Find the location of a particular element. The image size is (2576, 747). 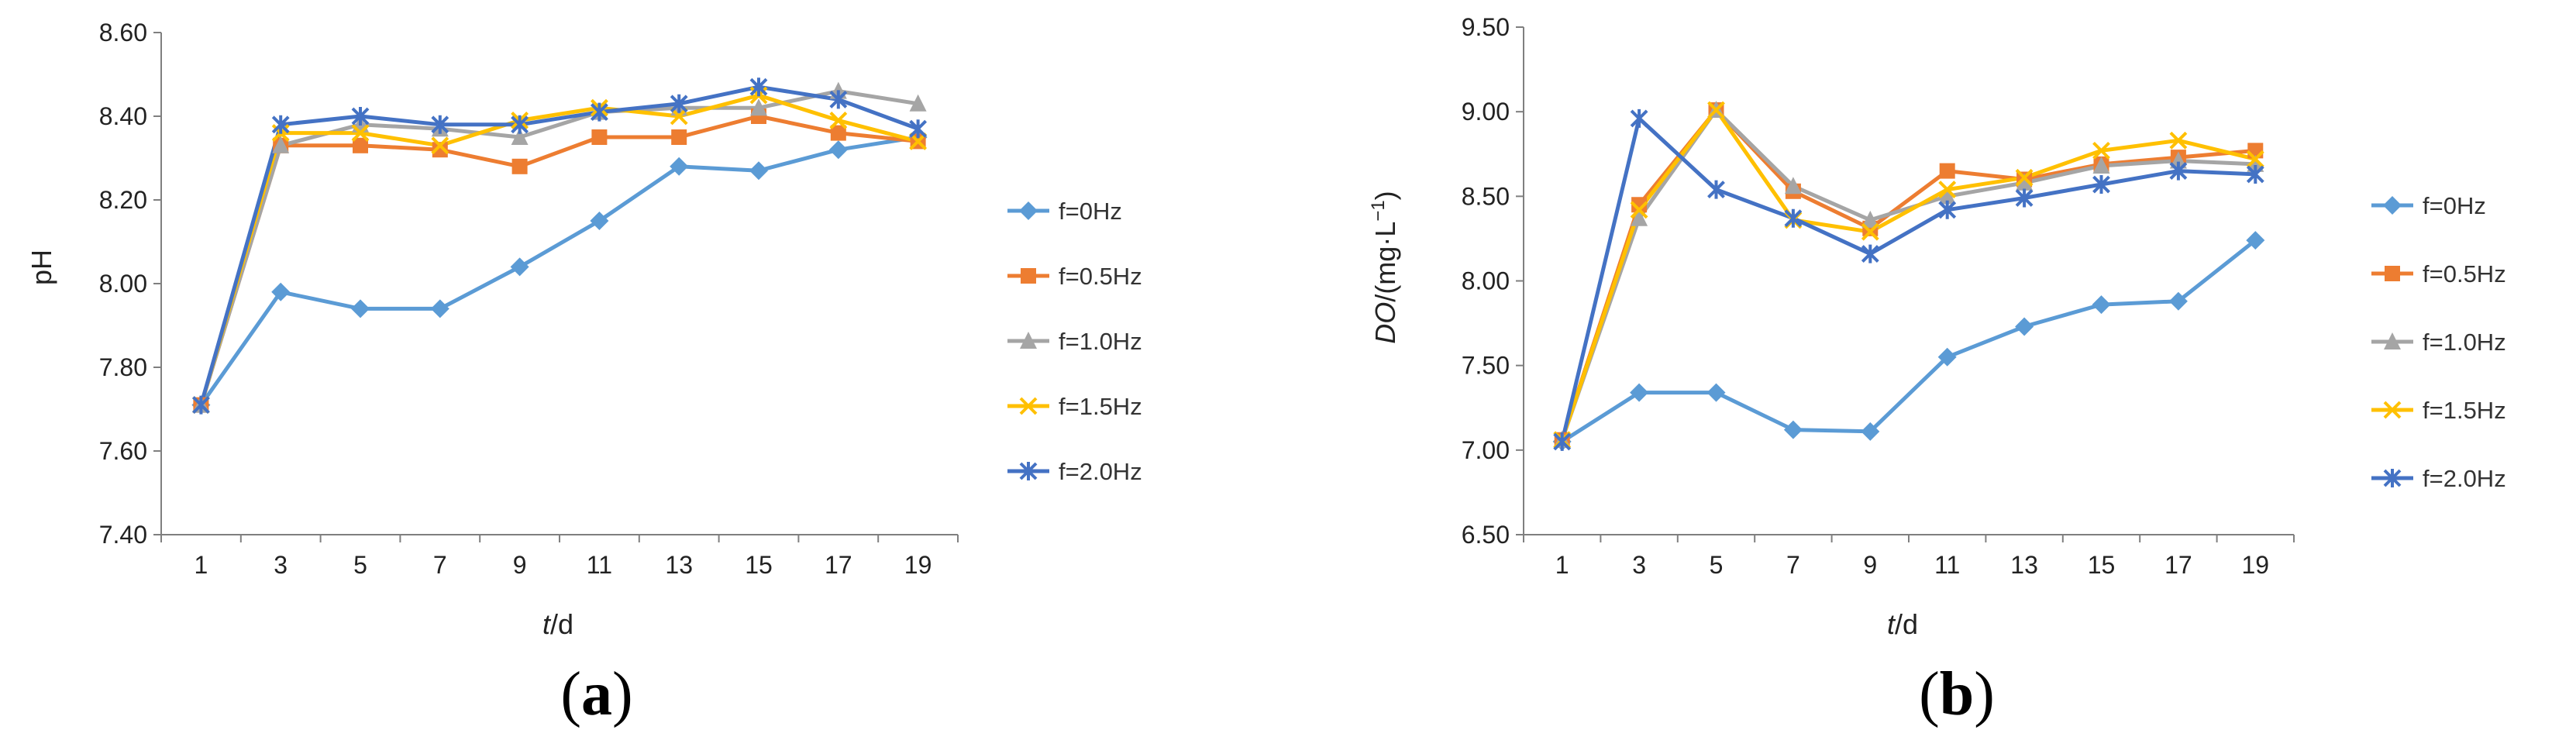

chart-b-y-tick-label: 9.00 is located at coordinates (1486, 112).